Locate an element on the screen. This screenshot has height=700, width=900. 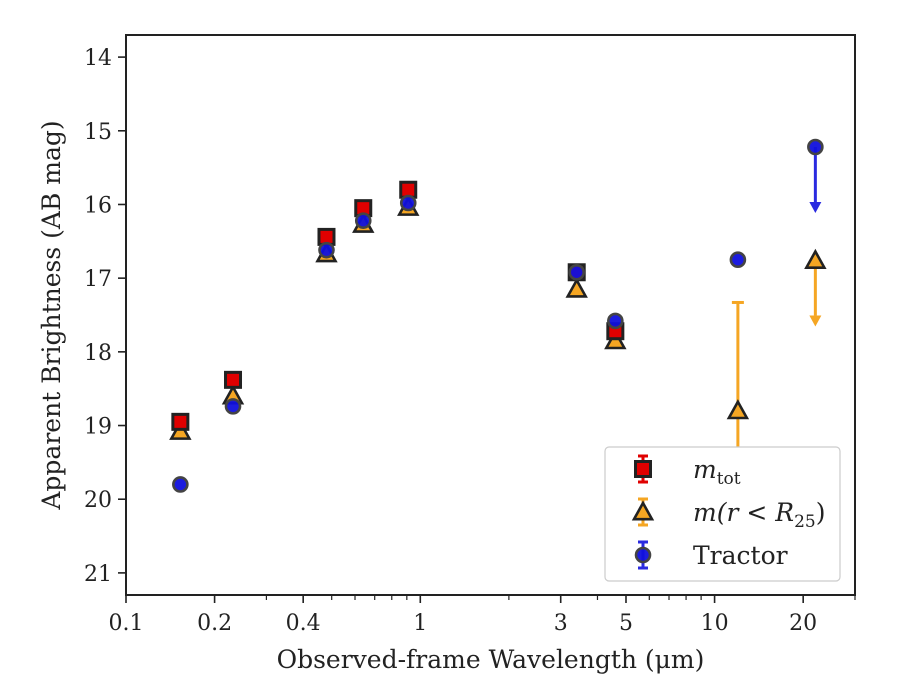
legend-label: mtot is located at coordinates (717, 472).